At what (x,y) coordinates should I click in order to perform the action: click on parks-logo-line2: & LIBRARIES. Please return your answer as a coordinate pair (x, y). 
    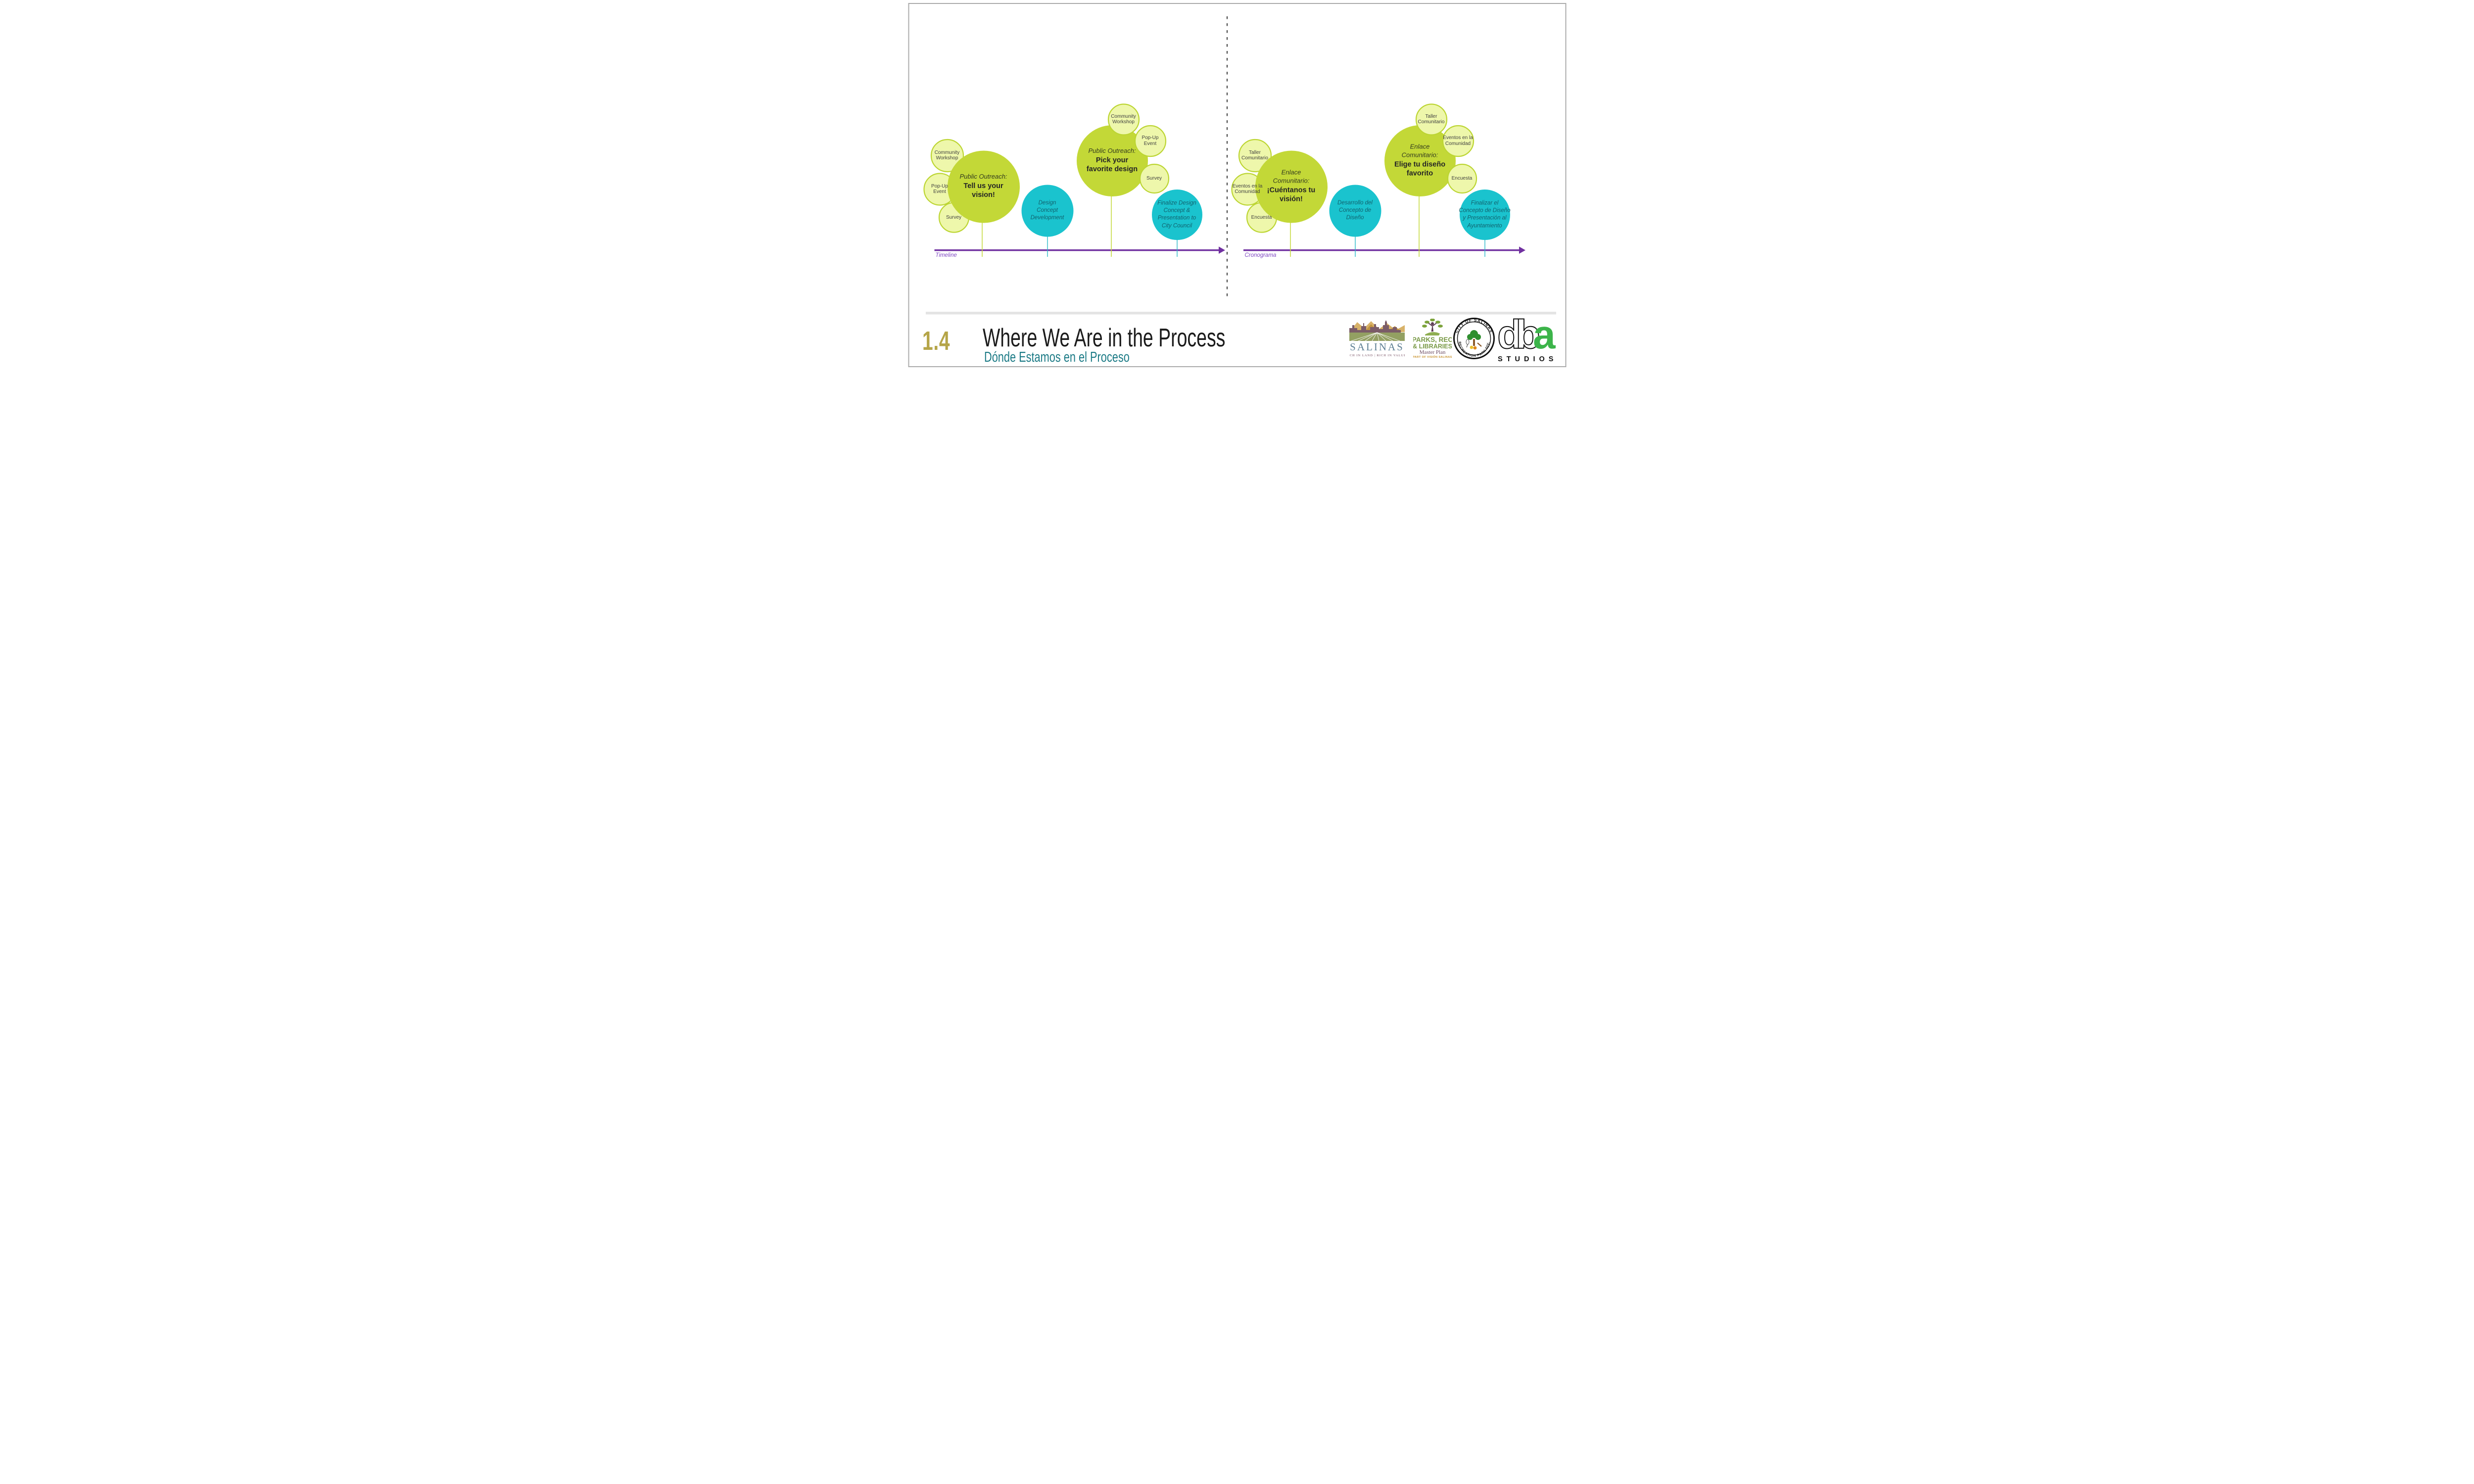
    Looking at the image, I should click on (1433, 346).